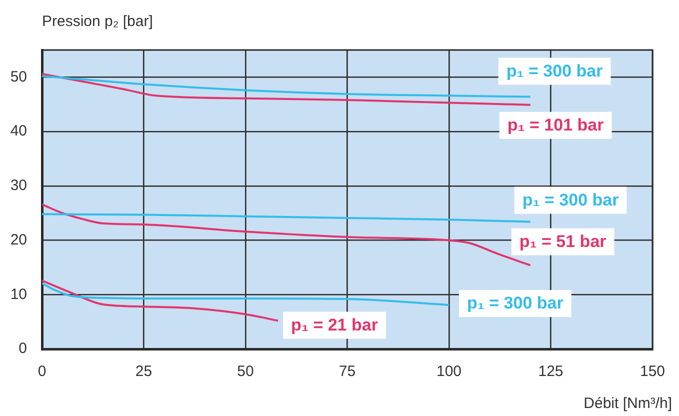 The width and height of the screenshot is (679, 416). I want to click on series-label: p₁ = 51 bar, so click(563, 241).